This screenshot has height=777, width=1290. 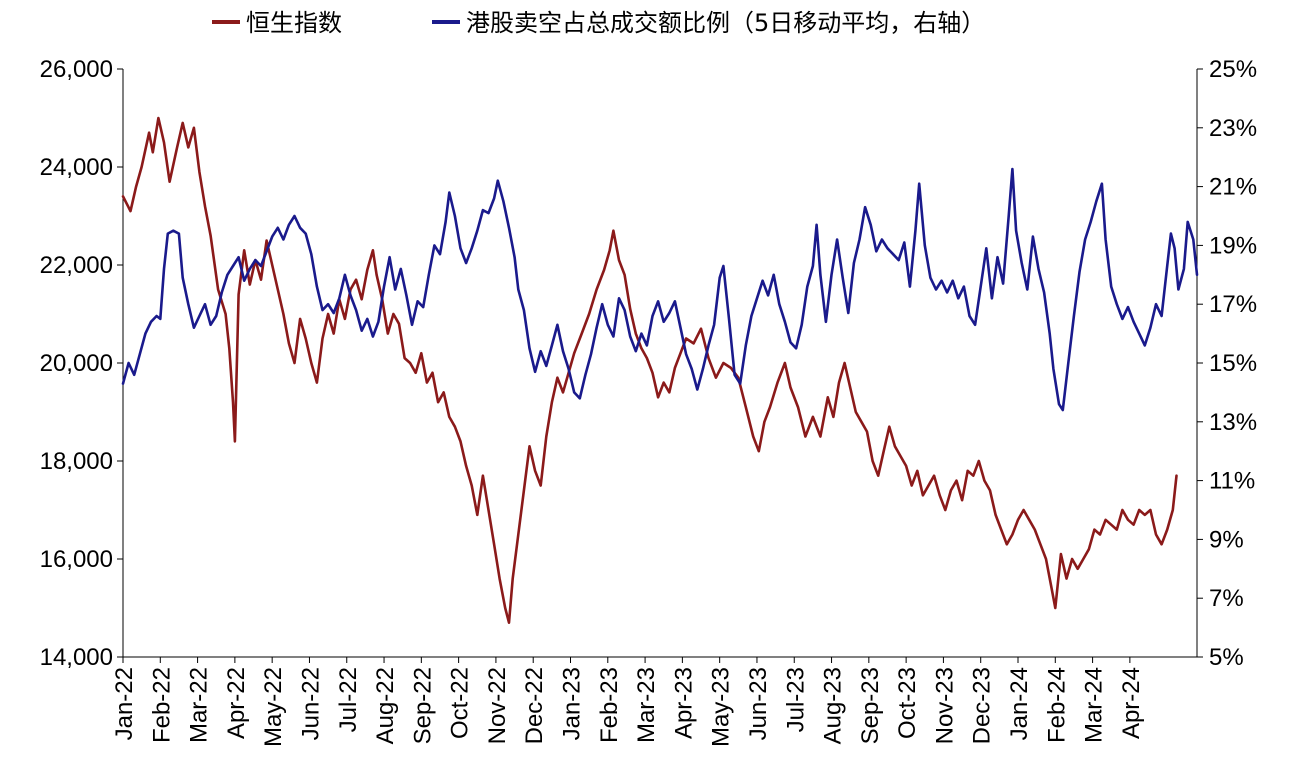 I want to click on x-tick-label: Nov-23, so click(x=944, y=705).